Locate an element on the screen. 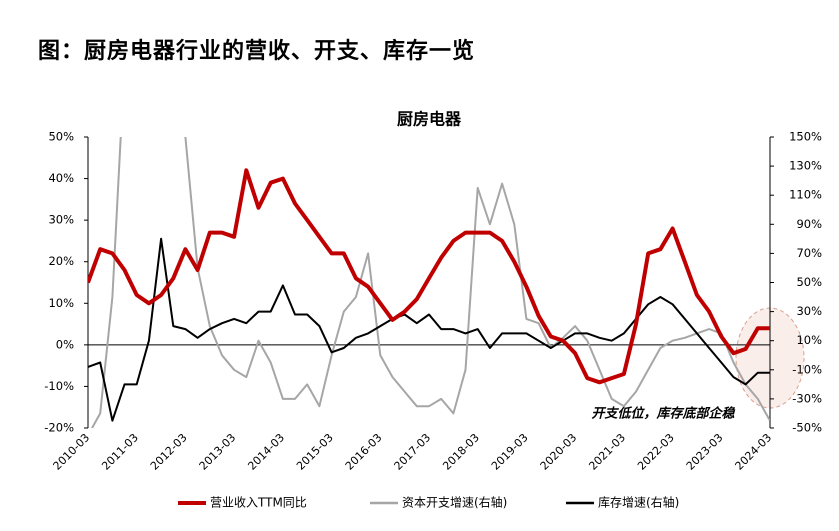  legend-label: 库存增速(右轴) is located at coordinates (638, 502).